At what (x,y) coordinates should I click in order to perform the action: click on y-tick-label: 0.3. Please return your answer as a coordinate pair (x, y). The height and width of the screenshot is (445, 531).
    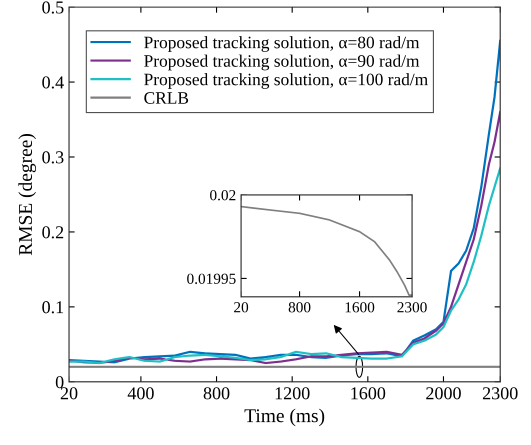
    Looking at the image, I should click on (53, 157).